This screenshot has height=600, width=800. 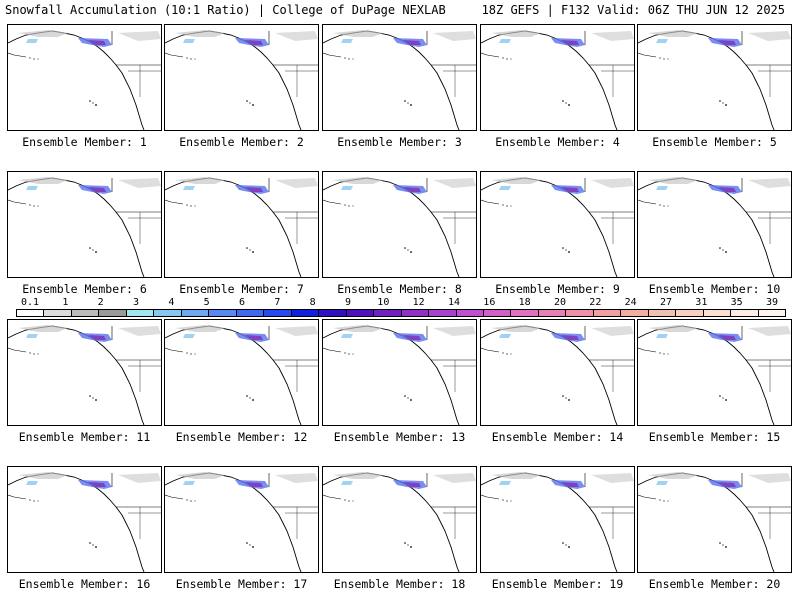 I want to click on ensemble-member-label: Ensemble Member: 18, so click(x=399, y=584).